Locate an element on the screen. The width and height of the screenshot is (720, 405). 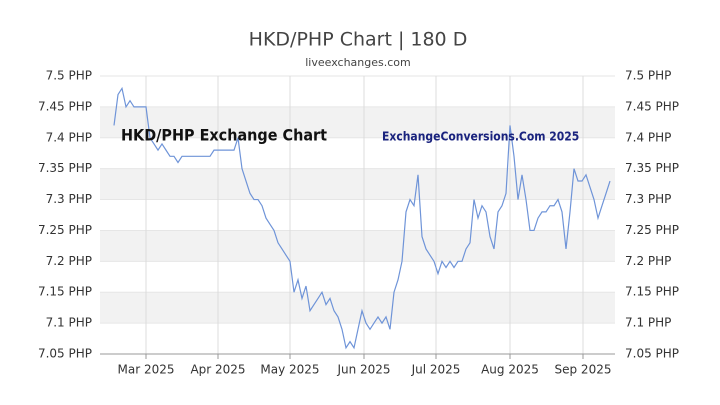
x-tick-label: Apr 2025 is located at coordinates (217, 370).